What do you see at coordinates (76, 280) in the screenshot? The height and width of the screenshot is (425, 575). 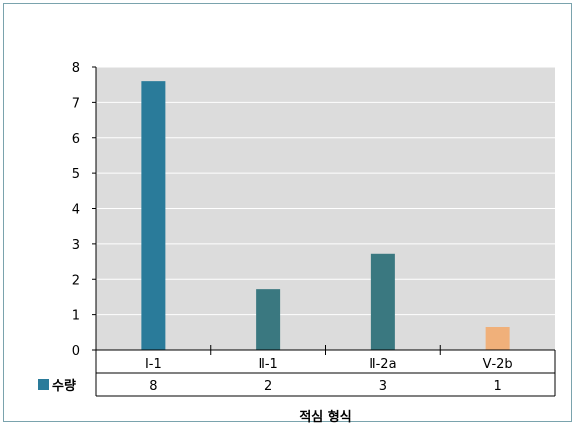 I see `y-tick-label: 2` at bounding box center [76, 280].